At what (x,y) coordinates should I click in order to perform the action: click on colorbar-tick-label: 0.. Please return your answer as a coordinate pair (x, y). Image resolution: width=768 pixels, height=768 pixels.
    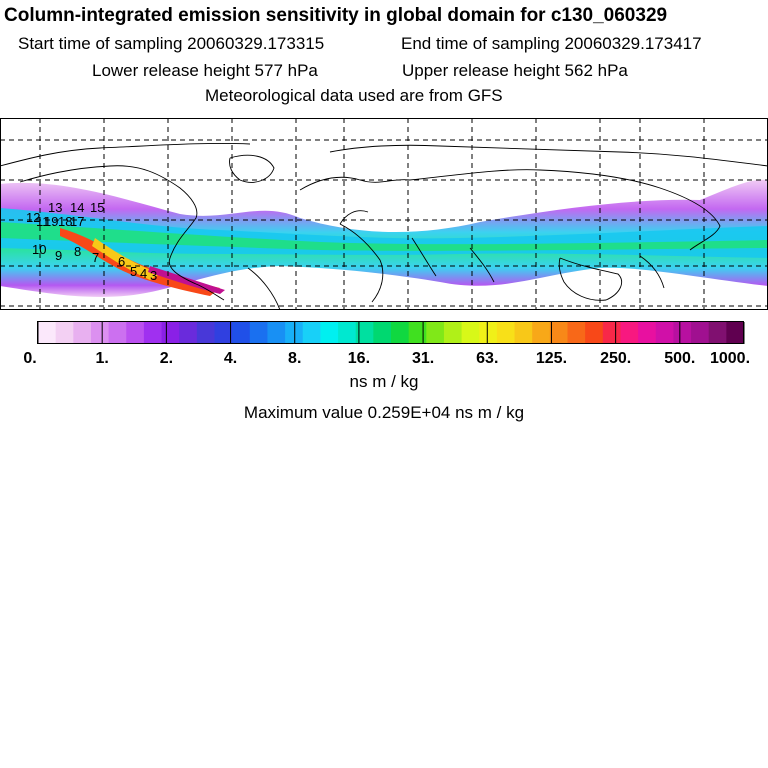
    Looking at the image, I should click on (29, 358).